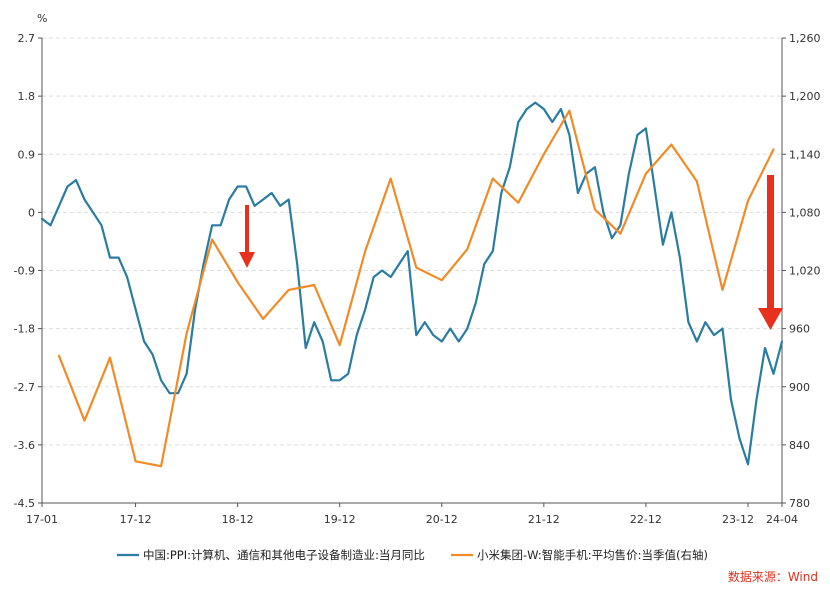 The image size is (830, 592). Describe the element at coordinates (24, 503) in the screenshot. I see `left-tick-label: -4.5` at that location.